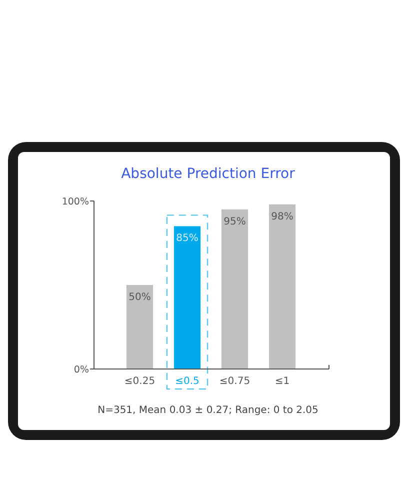 This screenshot has width=409, height=490. I want to click on data-label: 50%, so click(139, 297).